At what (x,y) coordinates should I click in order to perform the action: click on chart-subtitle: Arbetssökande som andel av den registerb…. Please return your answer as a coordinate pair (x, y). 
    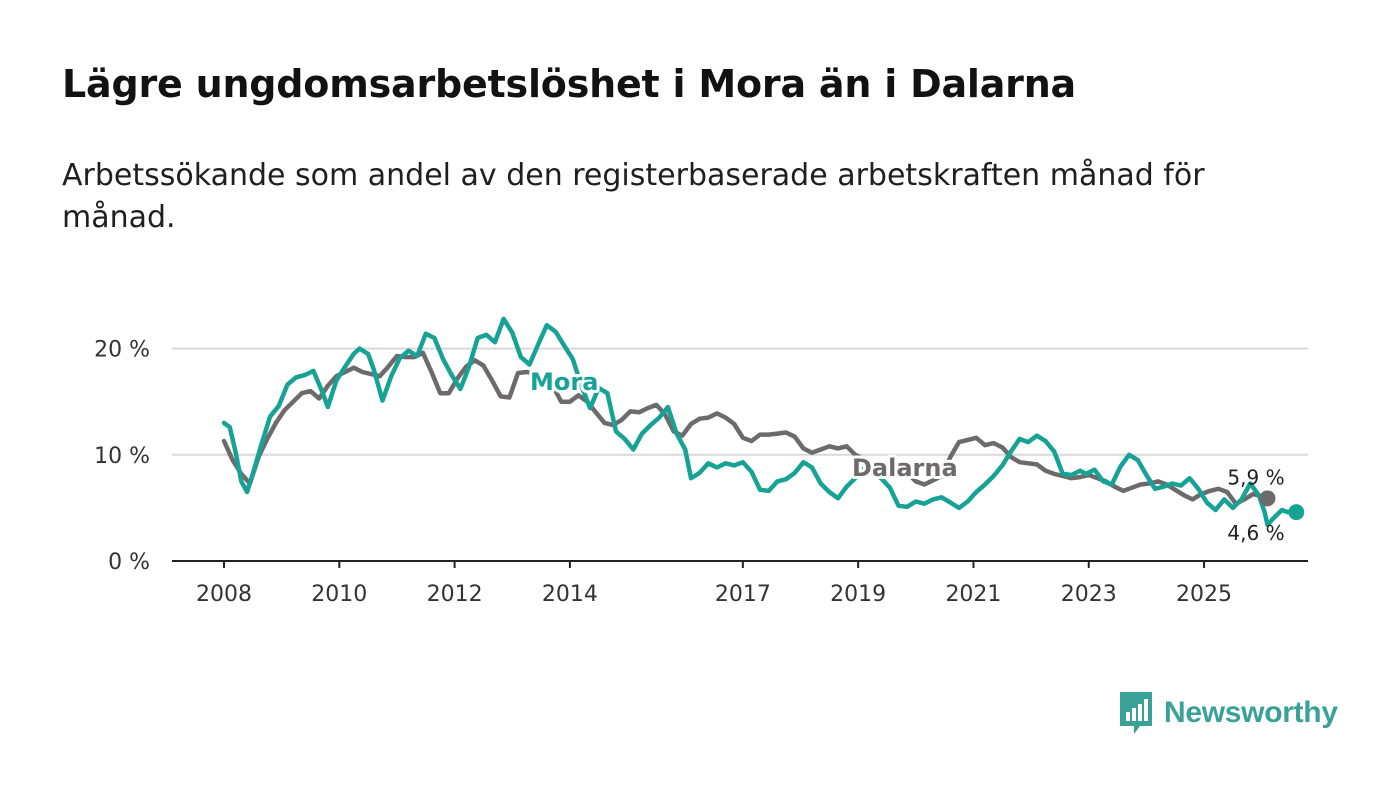
    Looking at the image, I should click on (633, 196).